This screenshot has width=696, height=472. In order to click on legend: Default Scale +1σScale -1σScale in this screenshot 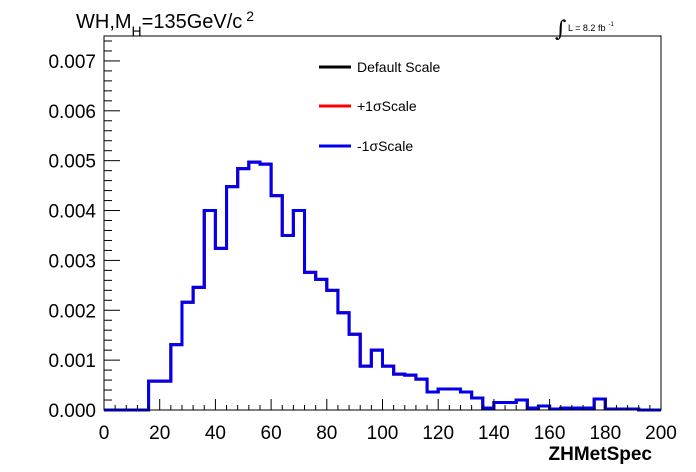, I will do `click(379, 106)`.